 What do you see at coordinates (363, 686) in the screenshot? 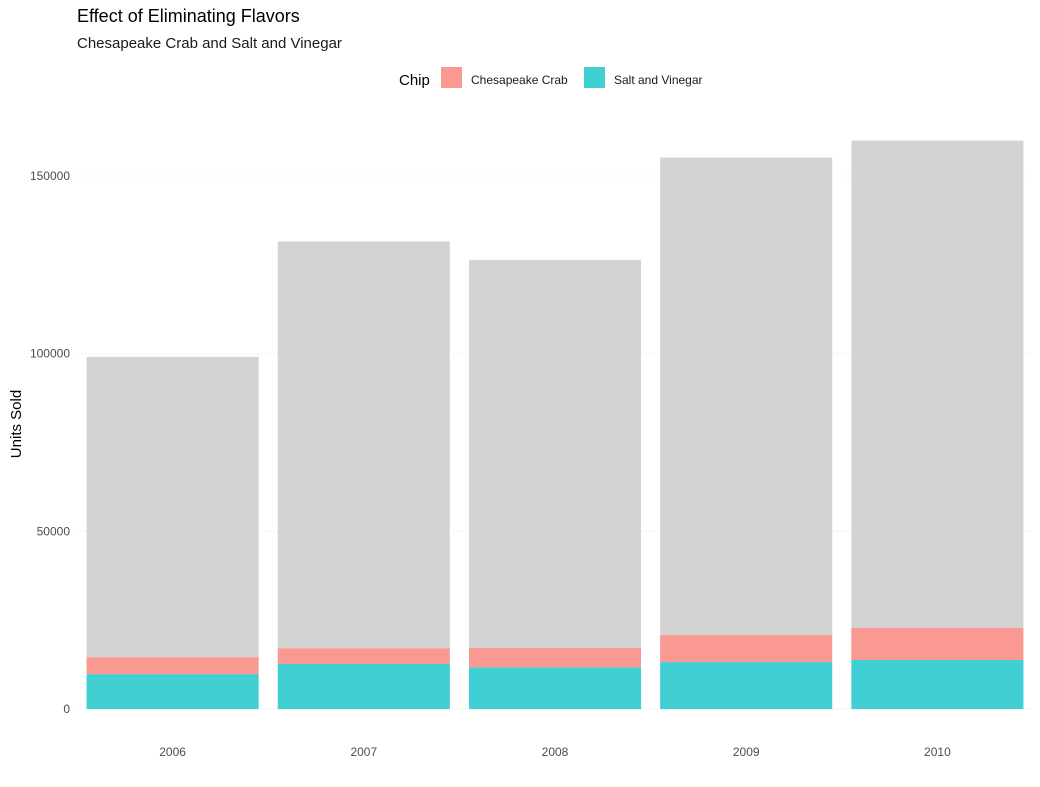
I see `bar-salt-and-vinegar-2007` at bounding box center [363, 686].